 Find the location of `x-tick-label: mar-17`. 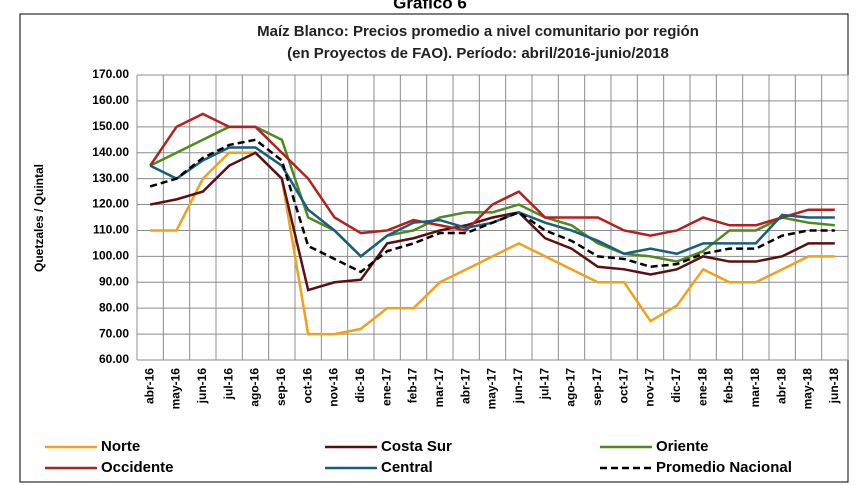

x-tick-label: mar-17 is located at coordinates (439, 388).